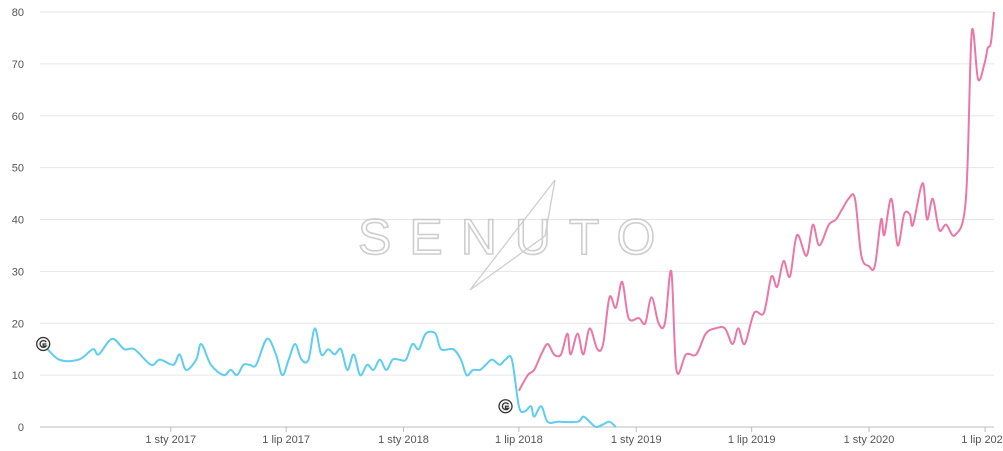 The image size is (1003, 451). I want to click on x-tick-label: 1 lip 2018, so click(519, 440).